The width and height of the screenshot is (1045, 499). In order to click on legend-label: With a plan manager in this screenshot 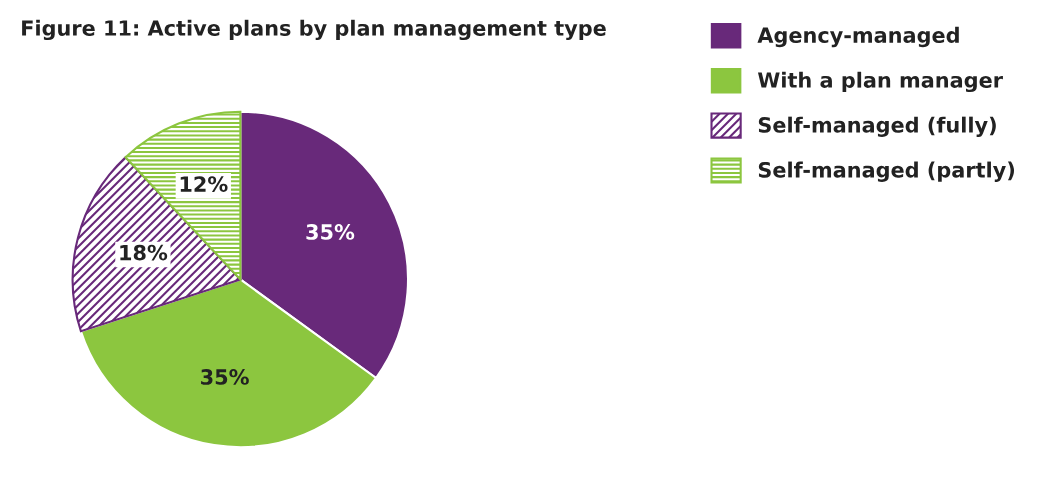, I will do `click(880, 82)`.